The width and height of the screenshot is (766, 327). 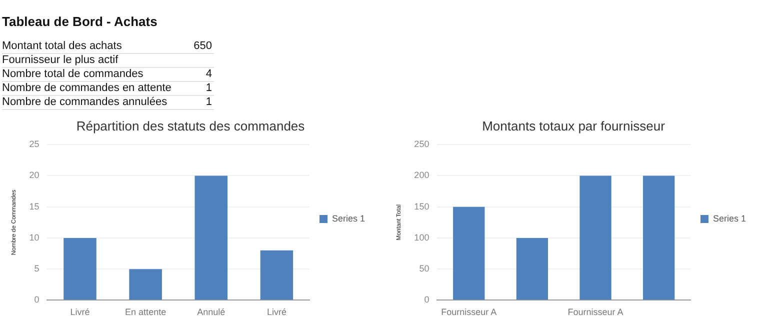 What do you see at coordinates (209, 74) in the screenshot?
I see `data-label: 4` at bounding box center [209, 74].